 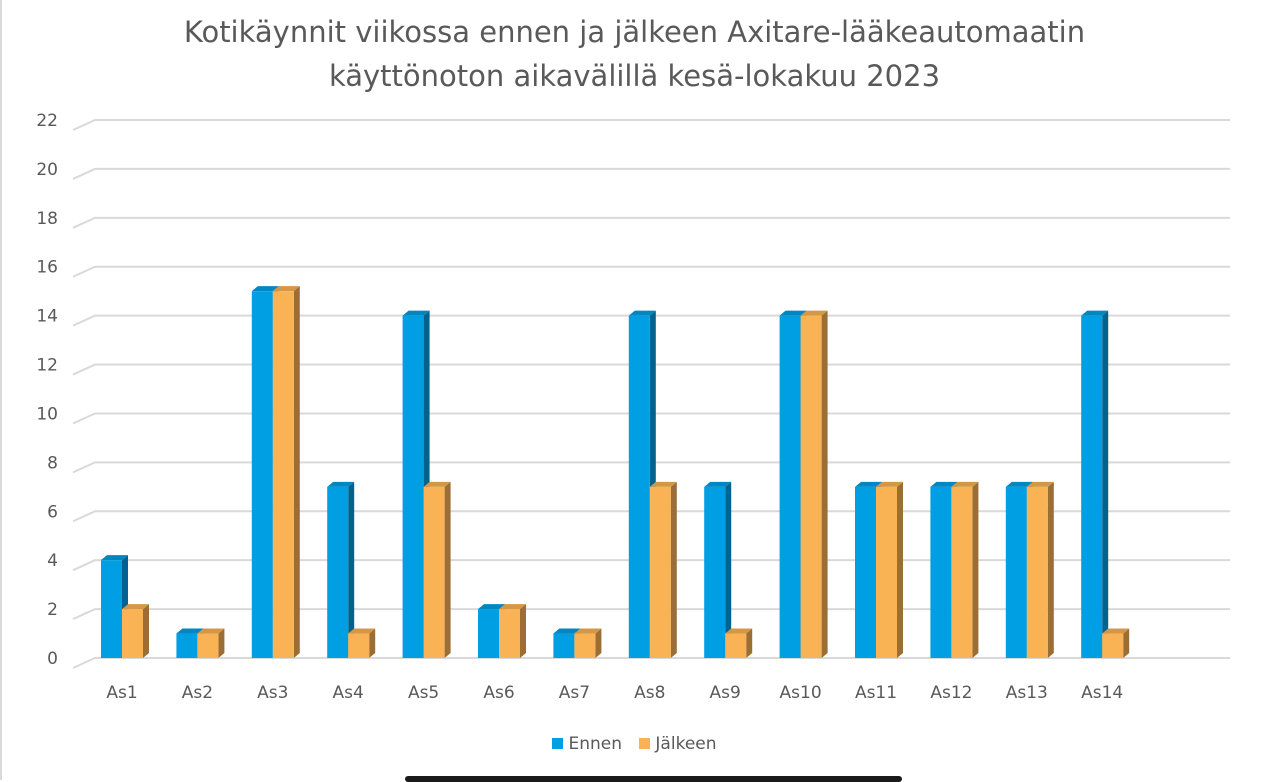 I want to click on bar-As14-jalkeen, so click(x=1116, y=643).